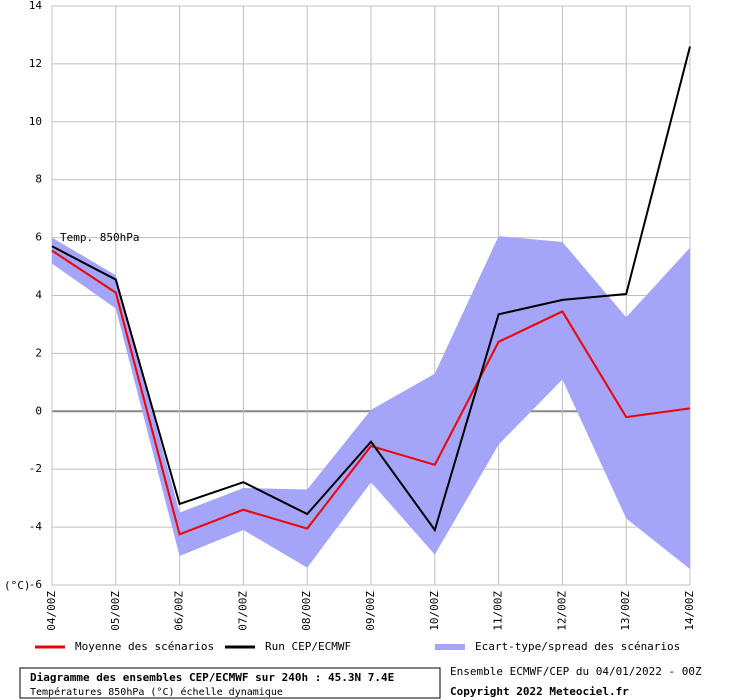  What do you see at coordinates (539, 691) in the screenshot?
I see `footer-copyright: Copyright 2022 Meteociel.fr` at bounding box center [539, 691].